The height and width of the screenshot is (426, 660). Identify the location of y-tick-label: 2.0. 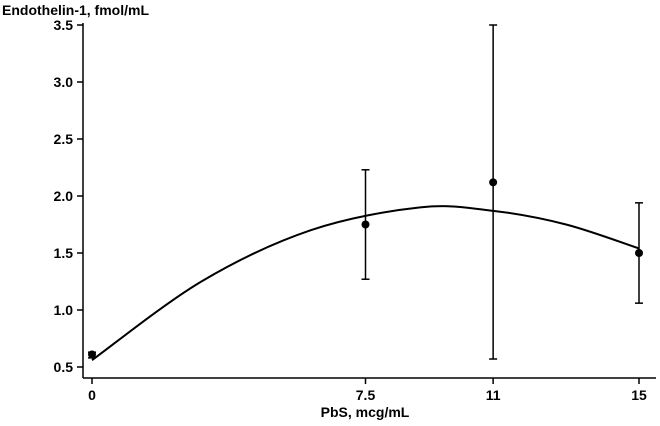
(64, 196).